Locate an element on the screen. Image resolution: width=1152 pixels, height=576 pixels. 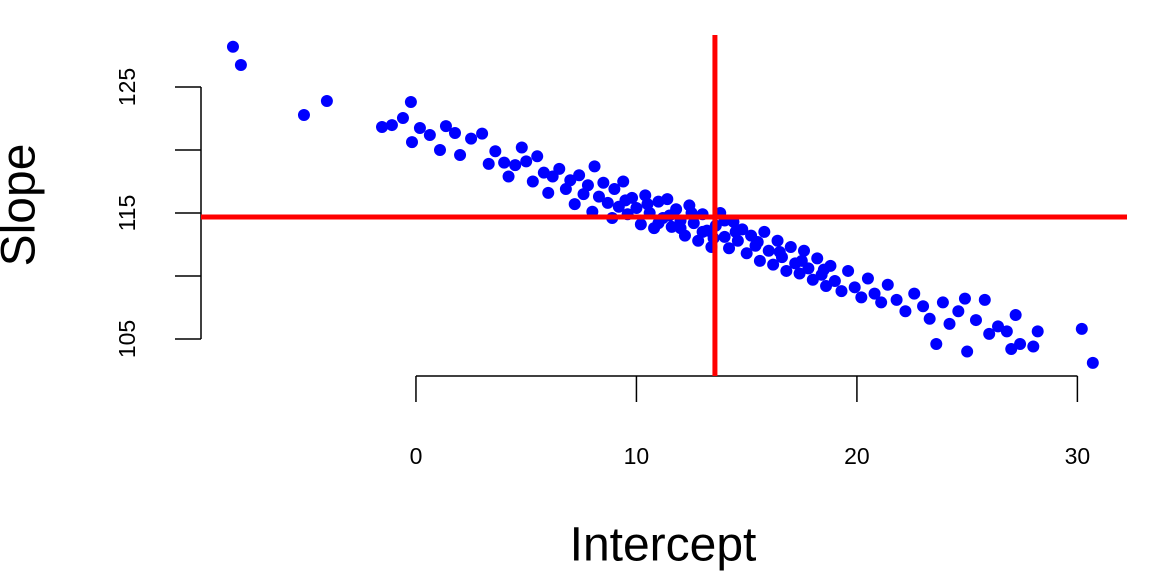
x-tick-label: 20 is located at coordinates (857, 456).